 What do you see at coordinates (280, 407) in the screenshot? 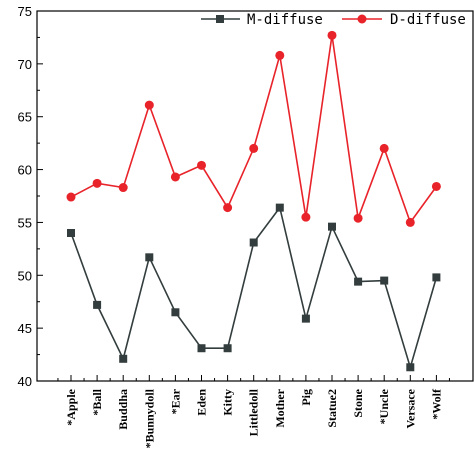
I see `x-tick-label: Mother` at bounding box center [280, 407].